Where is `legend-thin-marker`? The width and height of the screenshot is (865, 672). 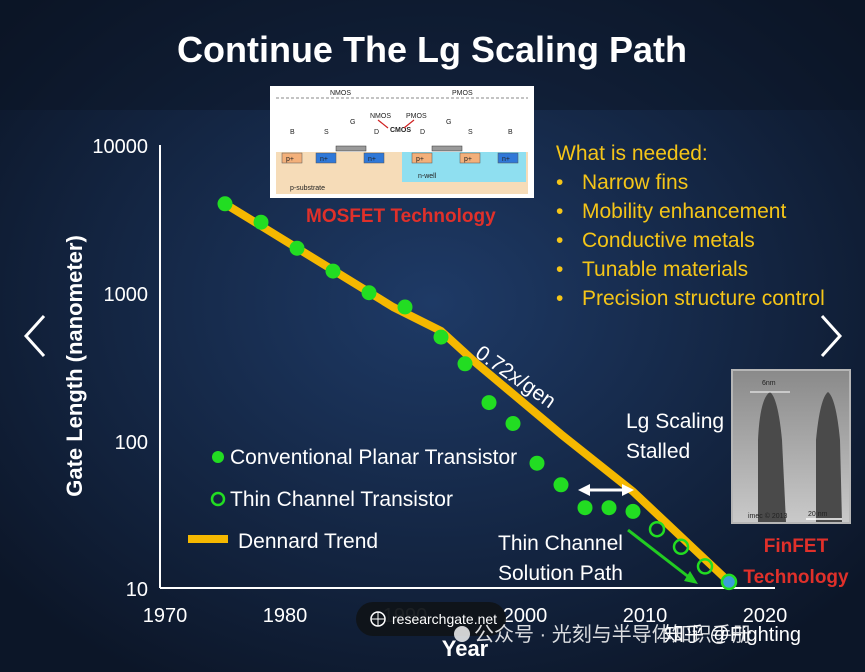
legend-thin-marker is located at coordinates (218, 499).